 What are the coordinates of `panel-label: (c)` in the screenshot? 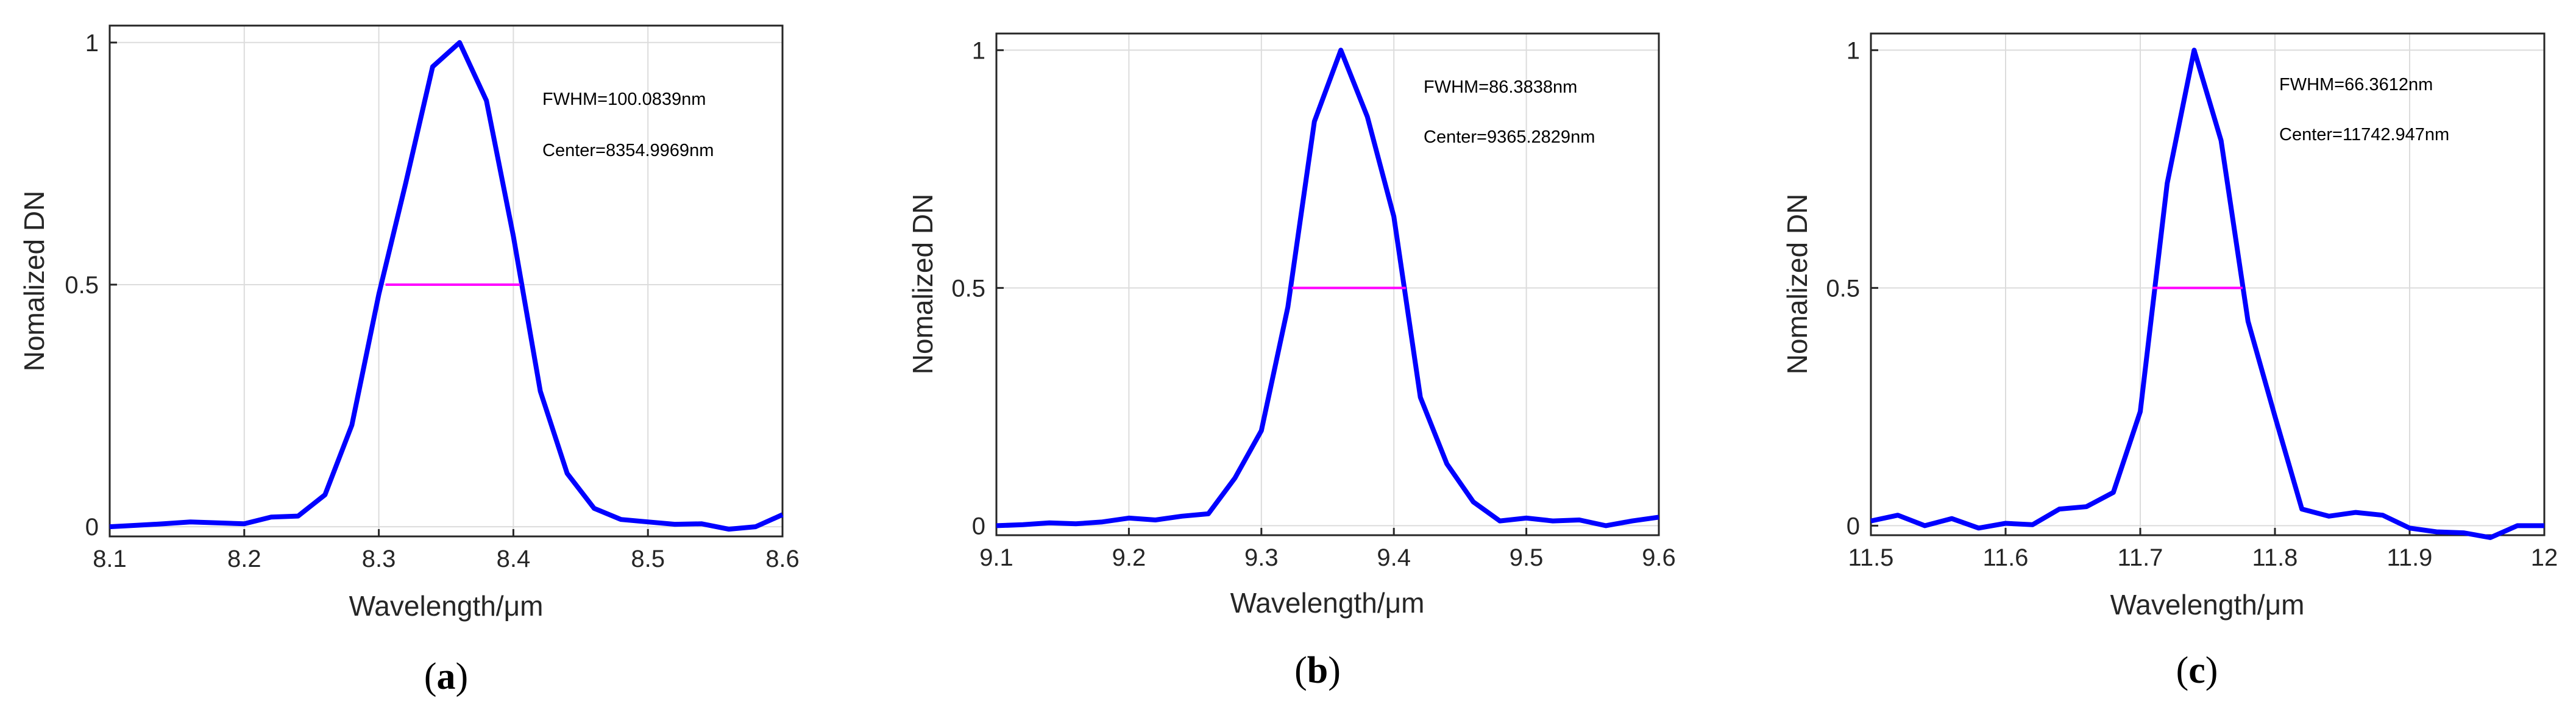 It's located at (2197, 670).